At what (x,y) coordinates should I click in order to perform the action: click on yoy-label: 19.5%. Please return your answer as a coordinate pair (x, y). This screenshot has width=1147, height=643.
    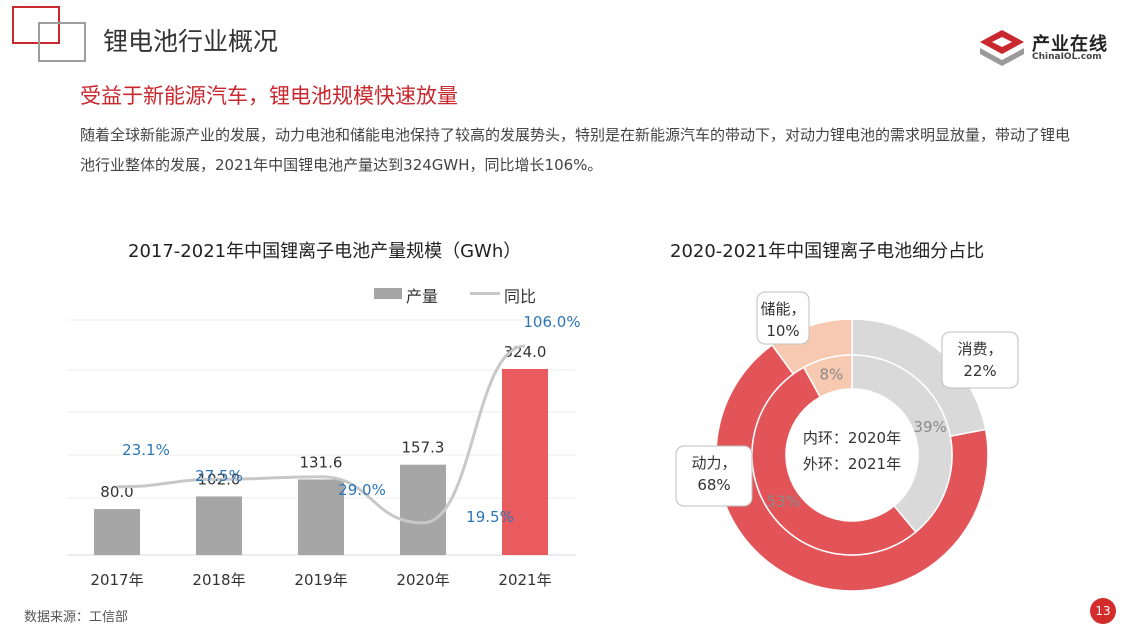
    Looking at the image, I should click on (490, 517).